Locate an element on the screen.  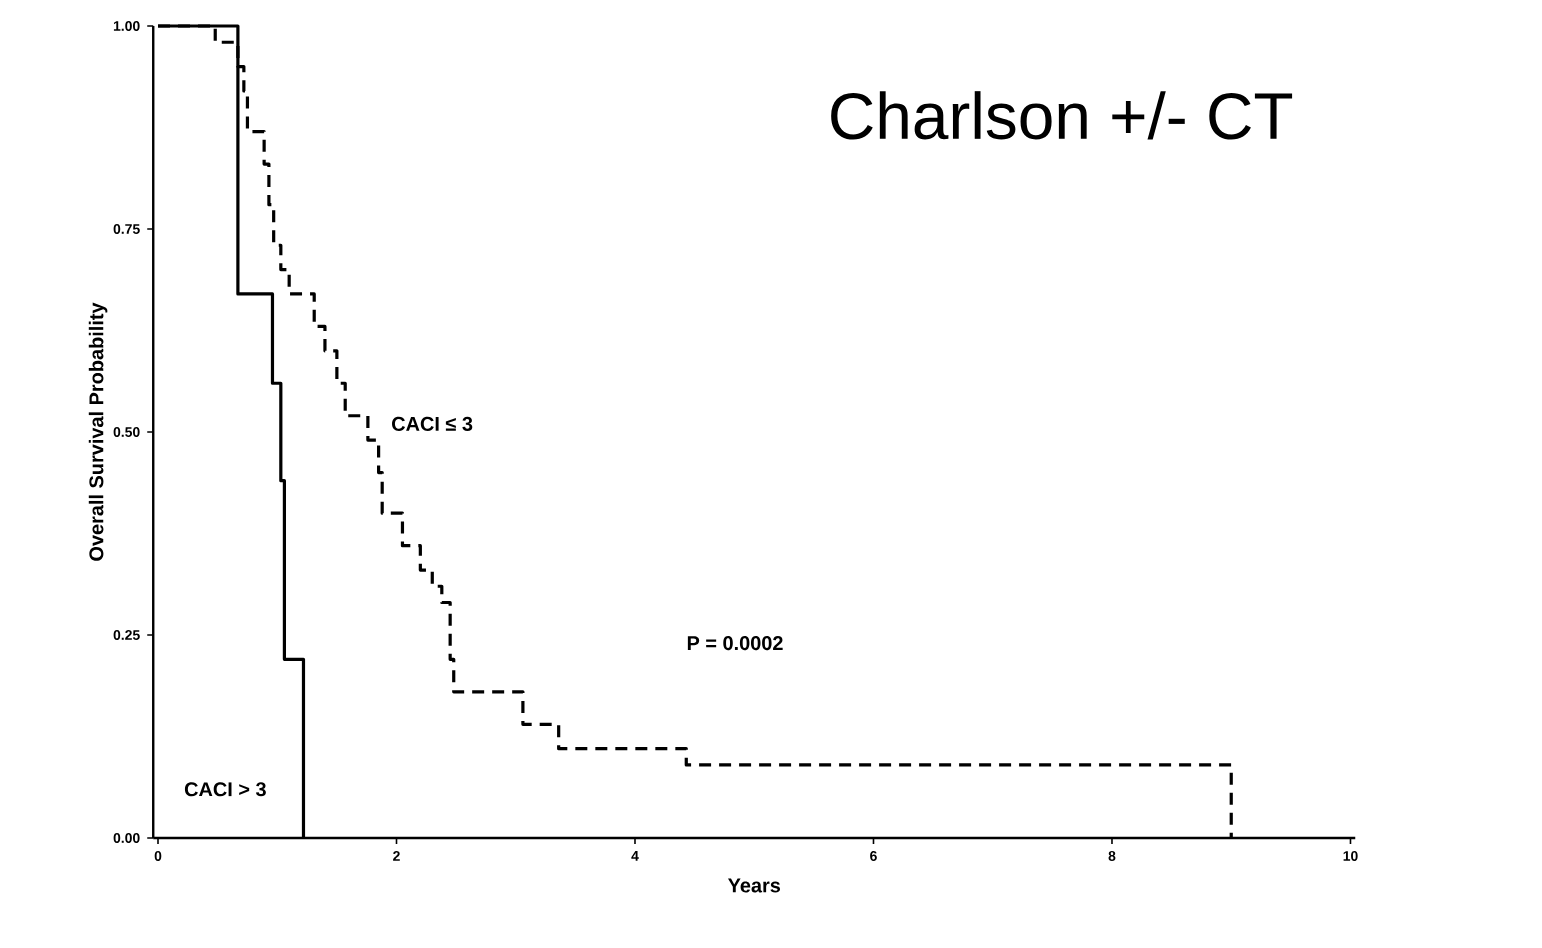
annotation: Charlson +/- CT is located at coordinates (1062, 115).